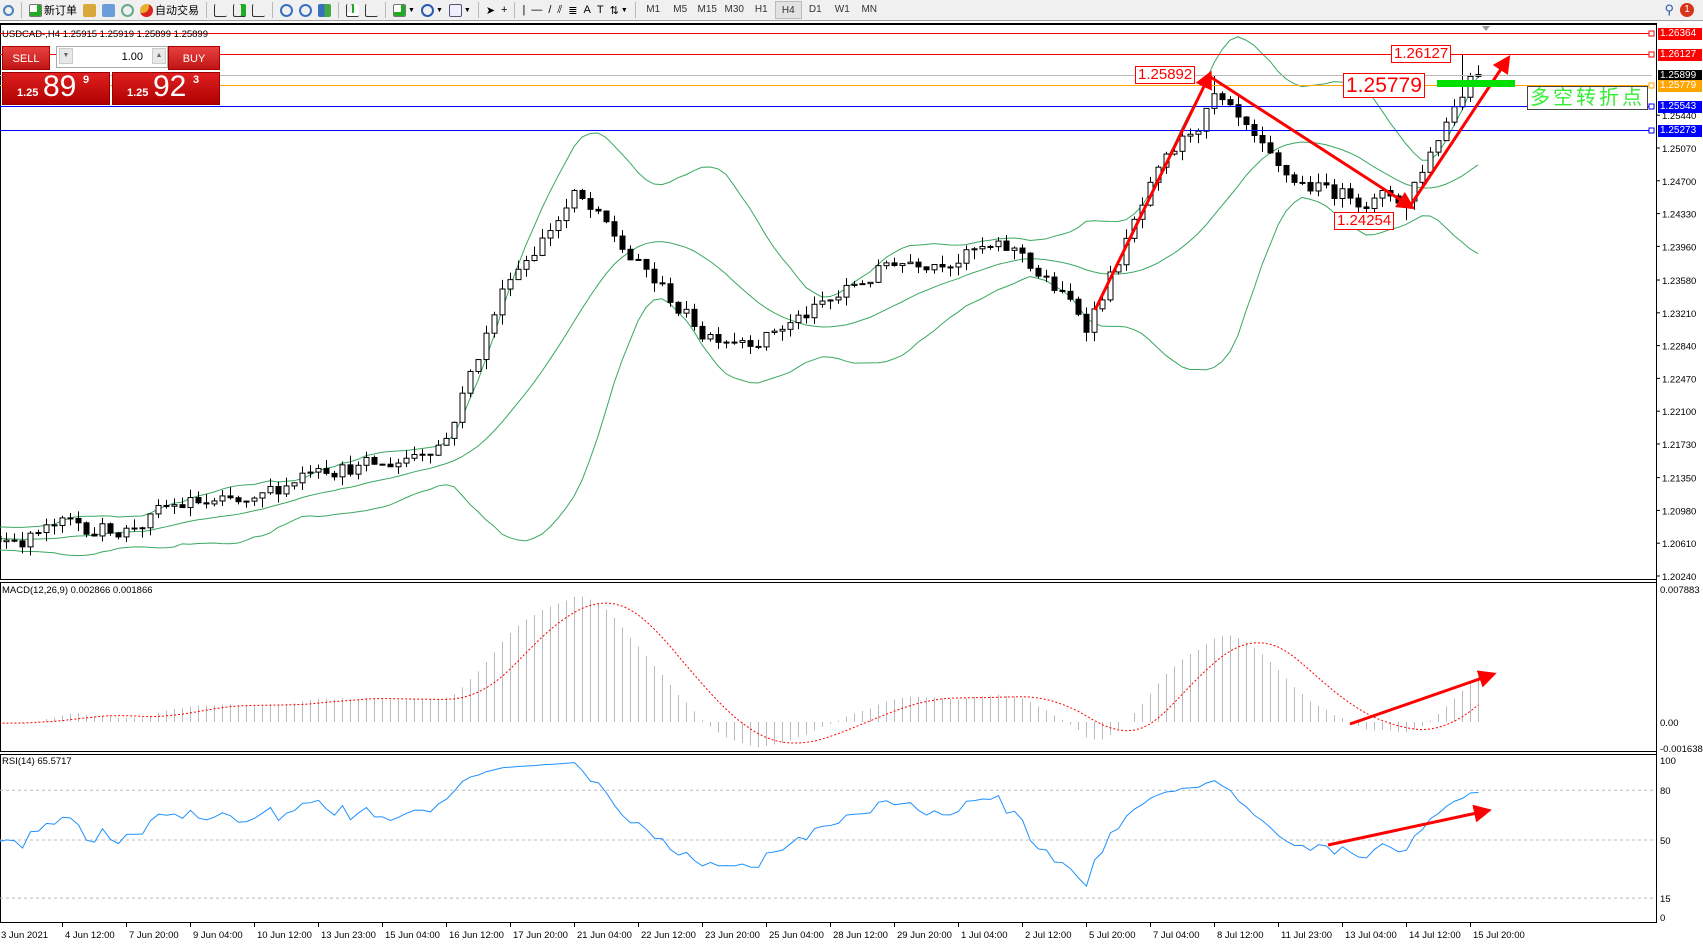 This screenshot has height=945, width=1703. What do you see at coordinates (169, 10) in the screenshot?
I see `auto-trading-button: 自动交易` at bounding box center [169, 10].